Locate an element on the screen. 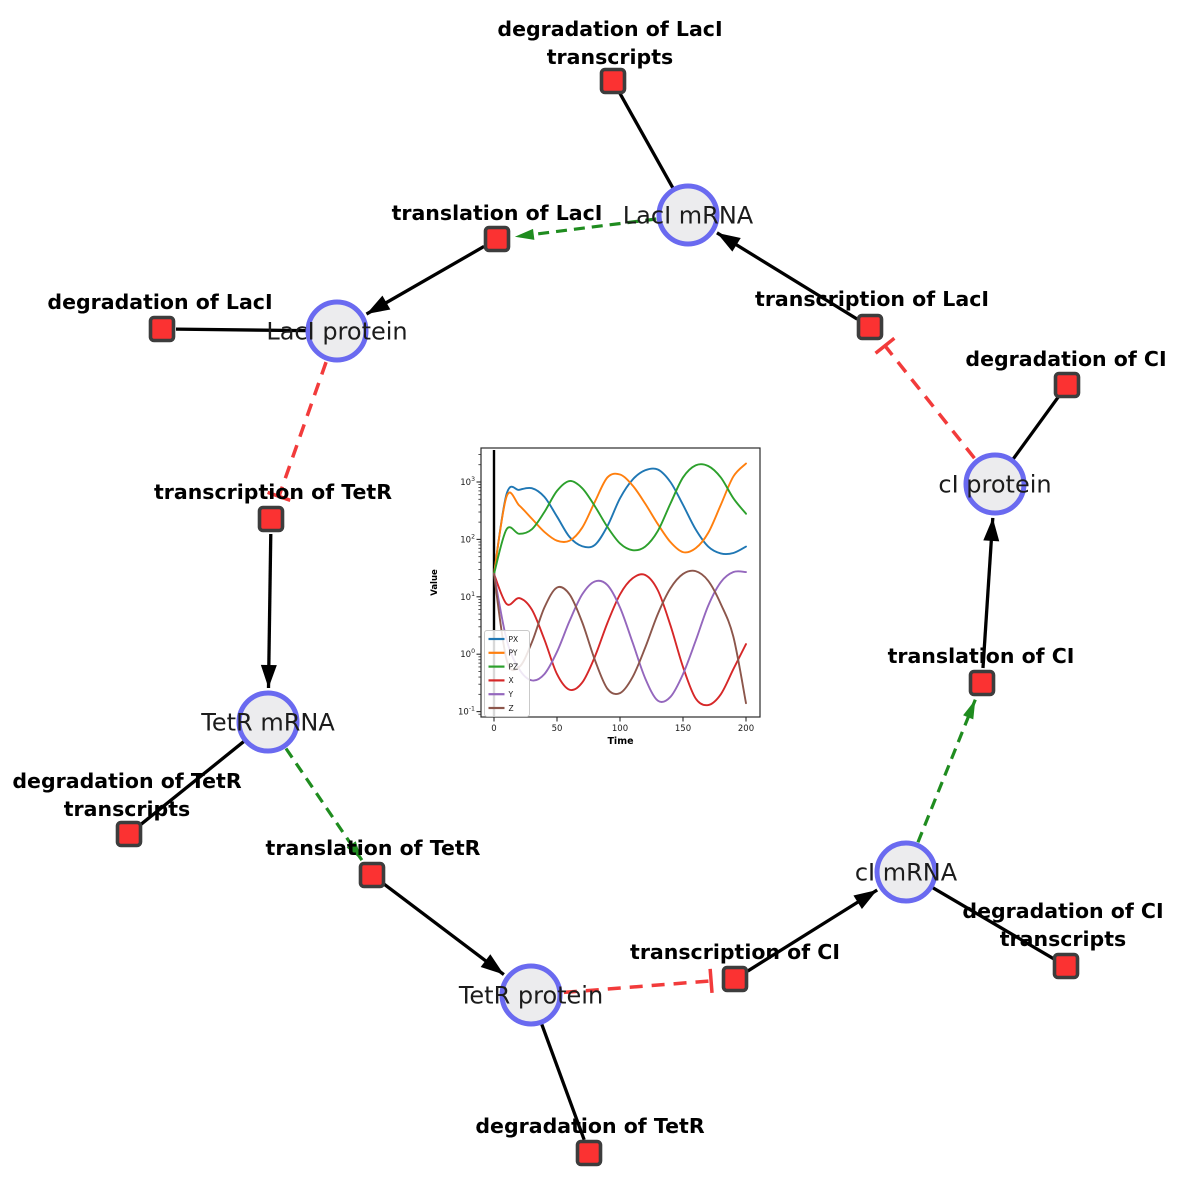 The image size is (1189, 1200). edge-modifier-laci-mrna-transl-laci is located at coordinates (585, 228).